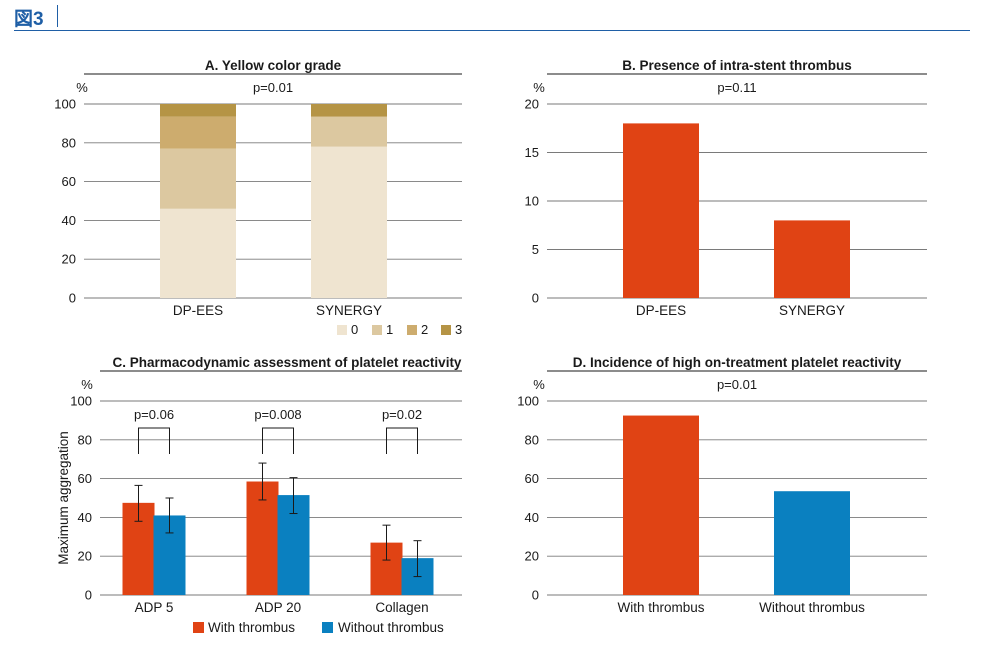 The height and width of the screenshot is (647, 985). Describe the element at coordinates (660, 607) in the screenshot. I see `x-category-label: With thrombus` at that location.